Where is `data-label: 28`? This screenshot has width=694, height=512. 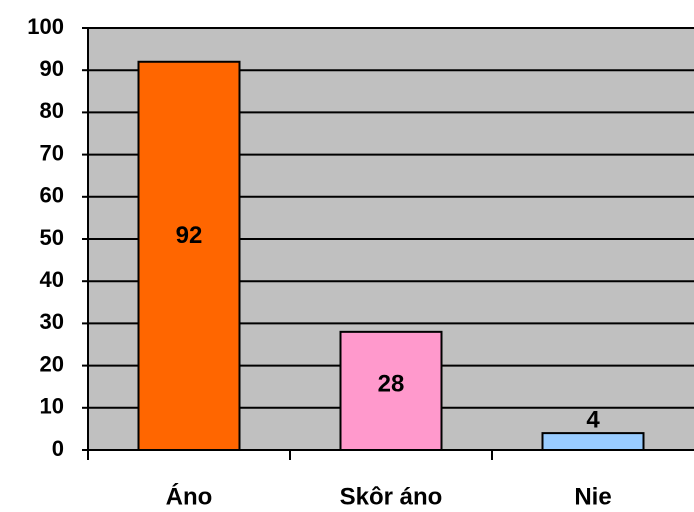
data-label: 28 is located at coordinates (391, 383).